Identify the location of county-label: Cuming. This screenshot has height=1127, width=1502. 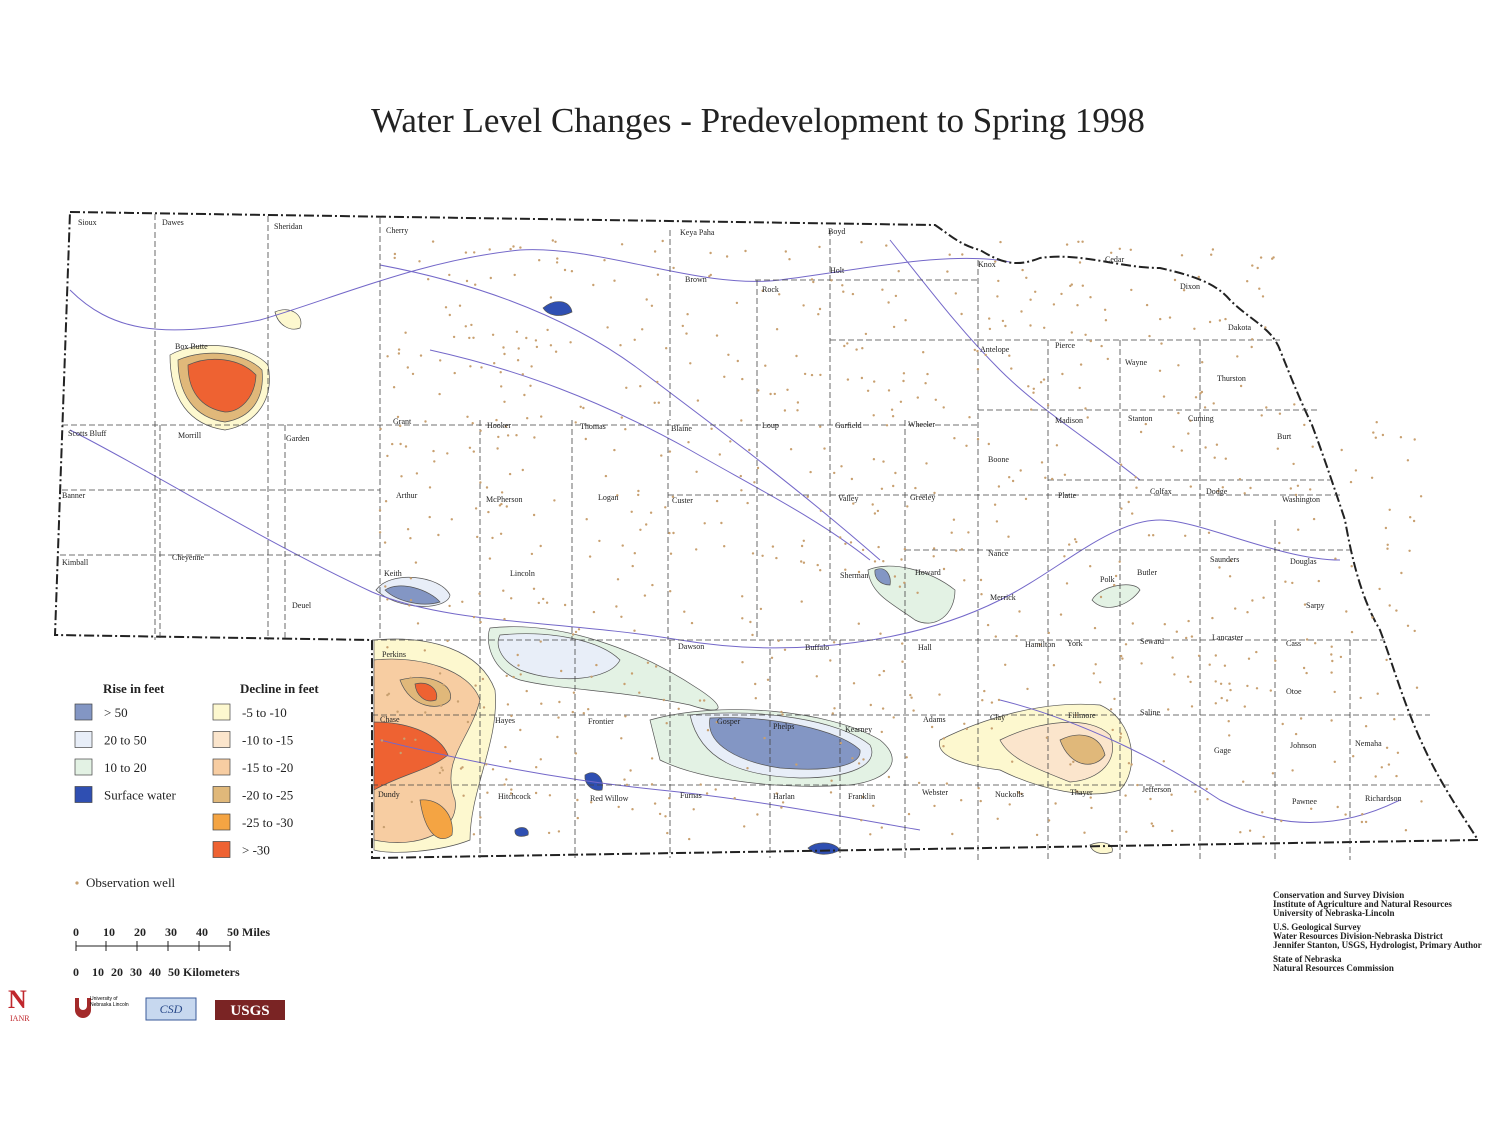
(1201, 418).